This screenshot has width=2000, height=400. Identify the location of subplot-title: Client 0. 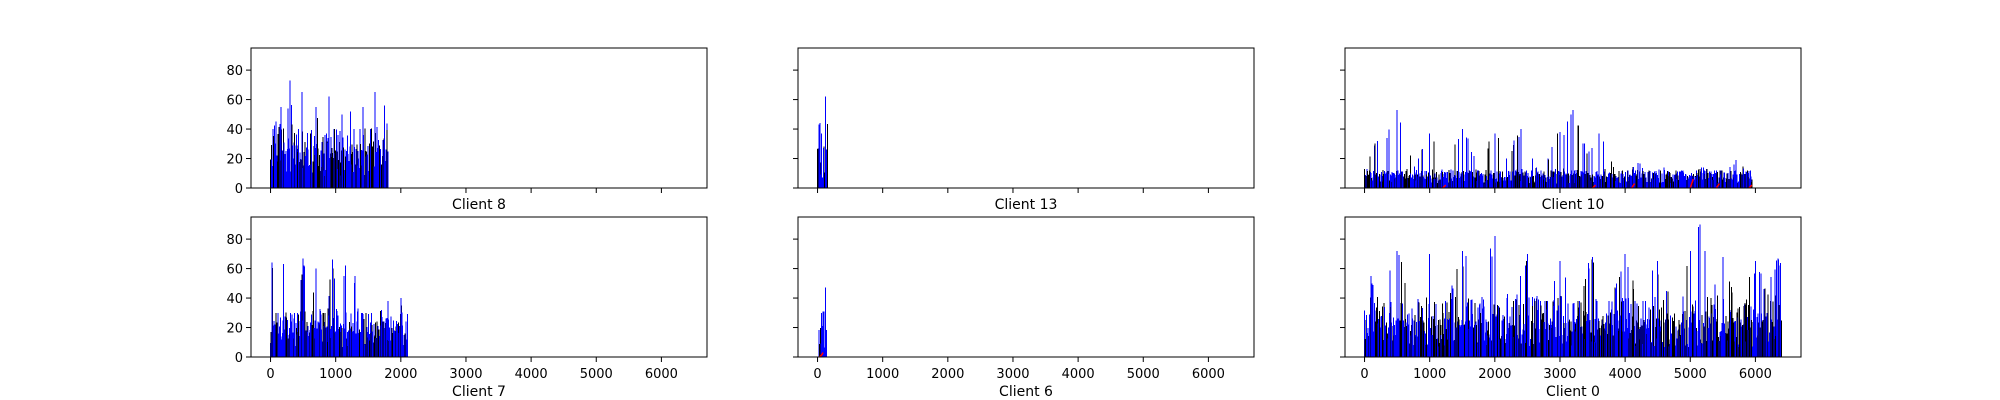
(1573, 392).